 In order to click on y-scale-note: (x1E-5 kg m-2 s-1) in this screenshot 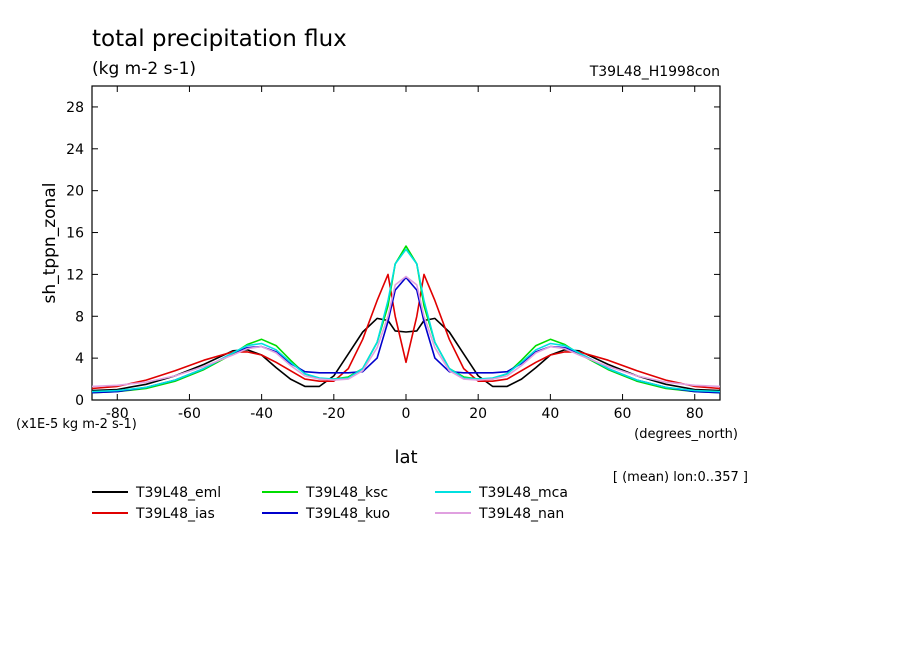, I will do `click(76, 424)`.